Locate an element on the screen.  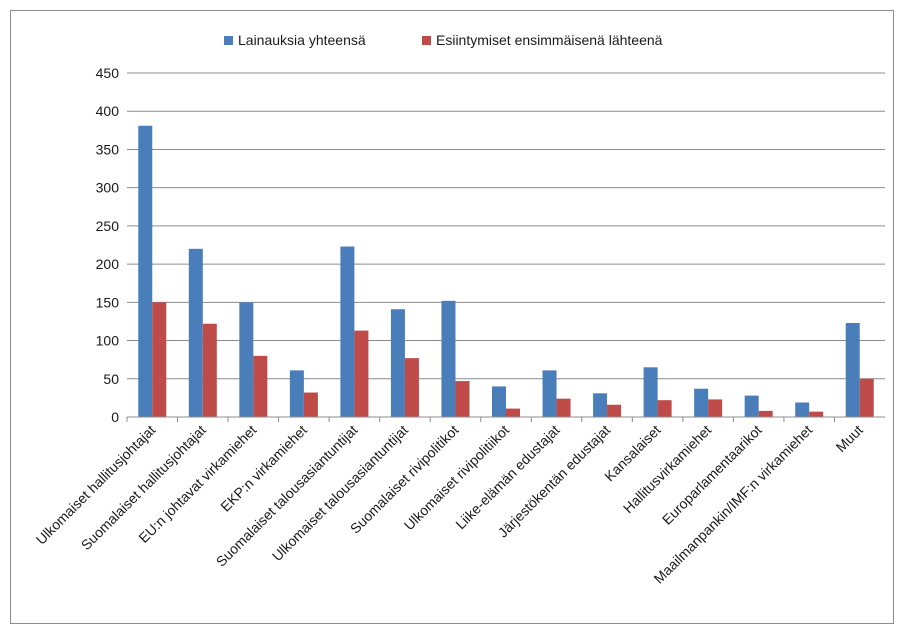
y-tick-label: 150 is located at coordinates (108, 302).